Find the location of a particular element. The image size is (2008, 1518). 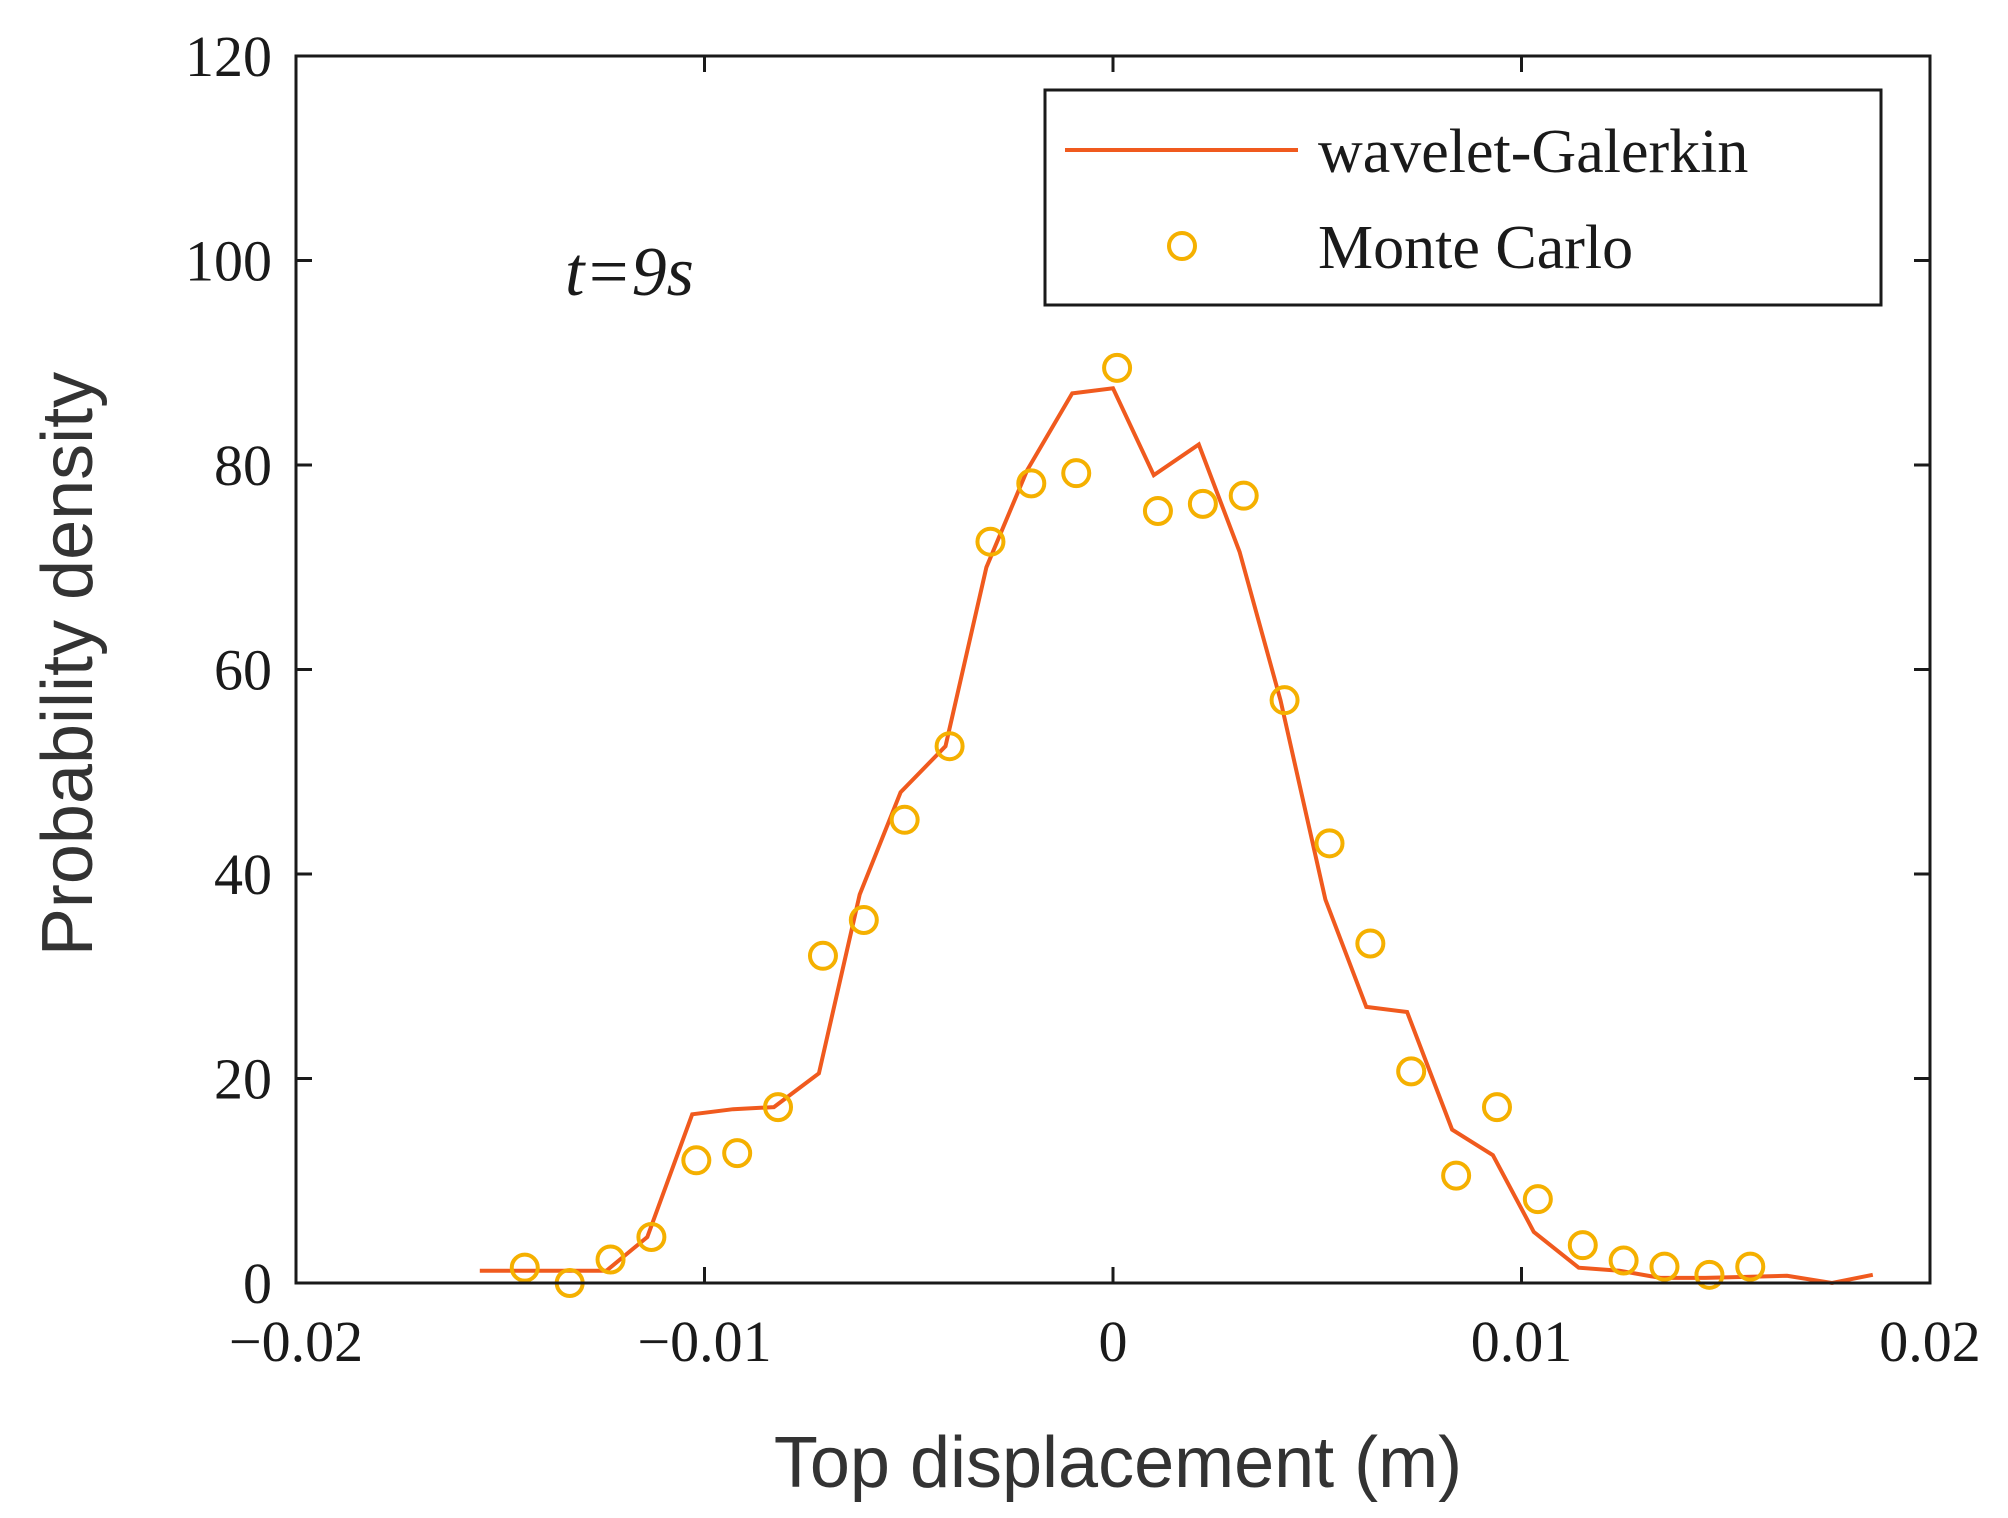

legend-label-monte-carlo: Monte Carlo is located at coordinates (1475, 248).